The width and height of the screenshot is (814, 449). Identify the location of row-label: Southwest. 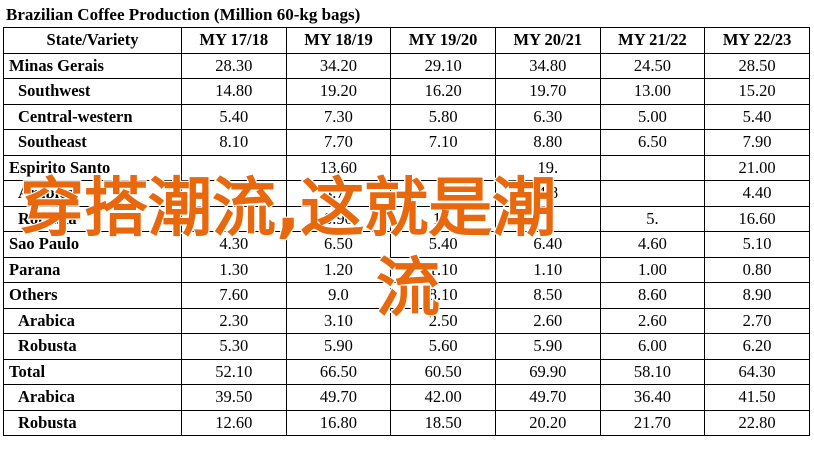
(92, 91).